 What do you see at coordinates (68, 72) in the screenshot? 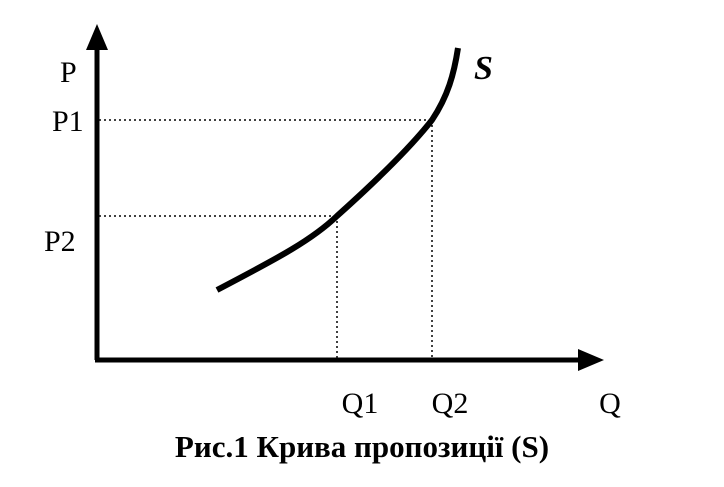
I see `y-axis-label: P` at bounding box center [68, 72].